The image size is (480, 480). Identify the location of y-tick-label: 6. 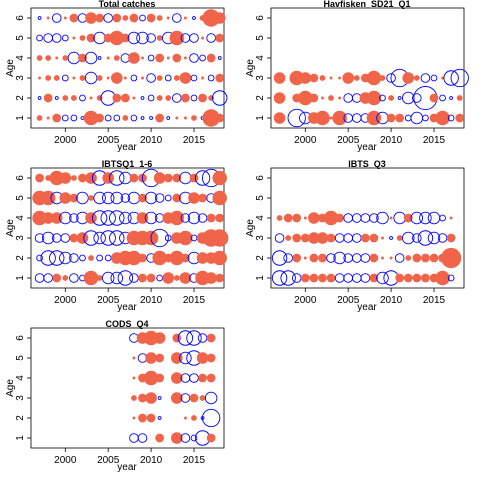
(260, 18).